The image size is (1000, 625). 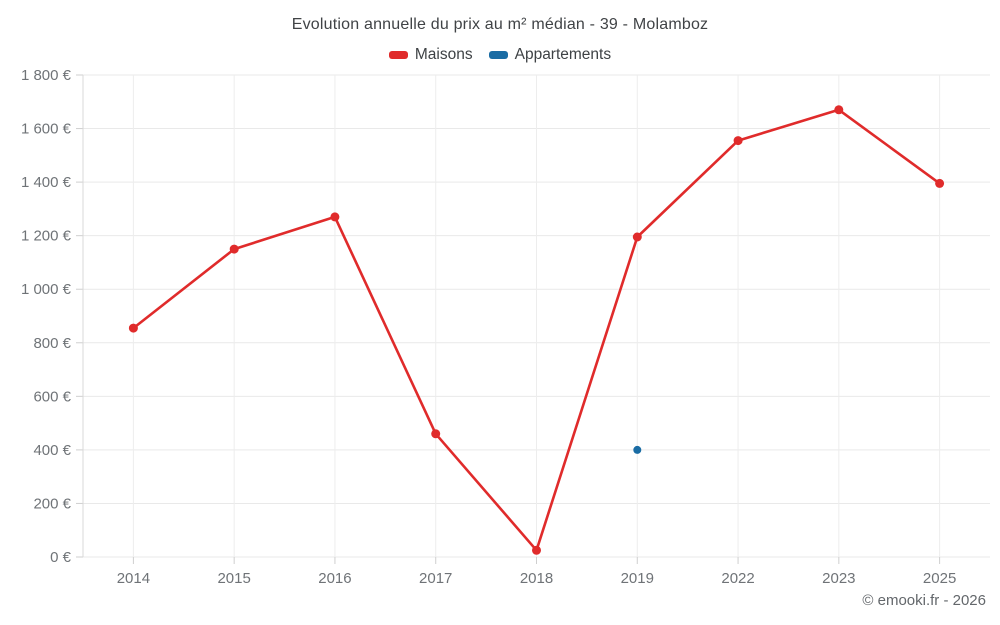 I want to click on x-axis-tick-label: 2025, so click(x=939, y=578).